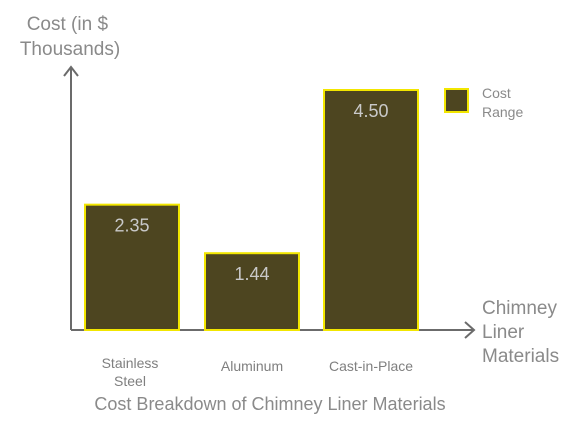 This screenshot has height=426, width=588. I want to click on x-axis-label-line3: Materials, so click(520, 356).